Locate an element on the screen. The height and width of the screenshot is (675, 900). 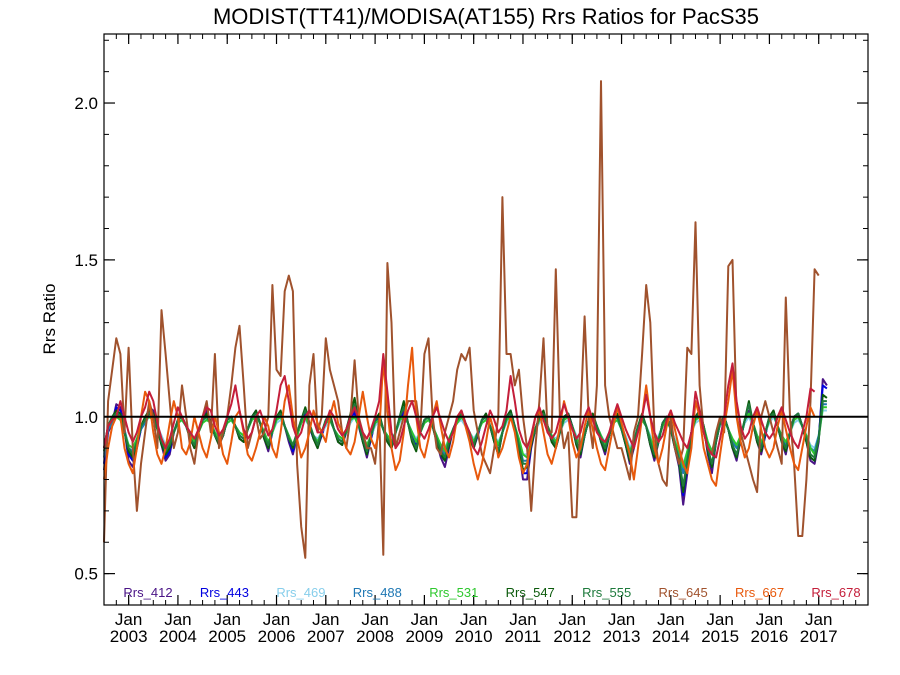
x-tick-label-year: 2005 is located at coordinates (227, 636).